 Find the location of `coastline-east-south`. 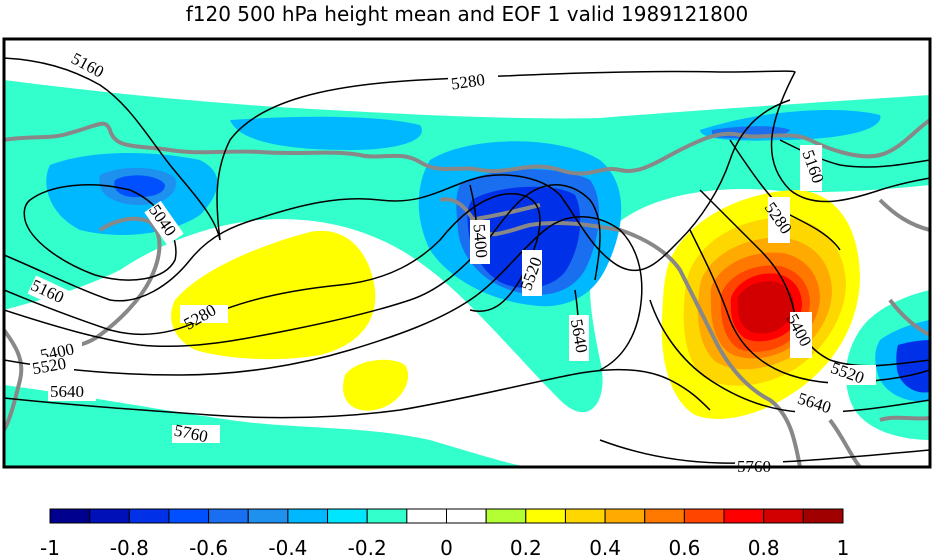

coastline-east-south is located at coordinates (904, 418).